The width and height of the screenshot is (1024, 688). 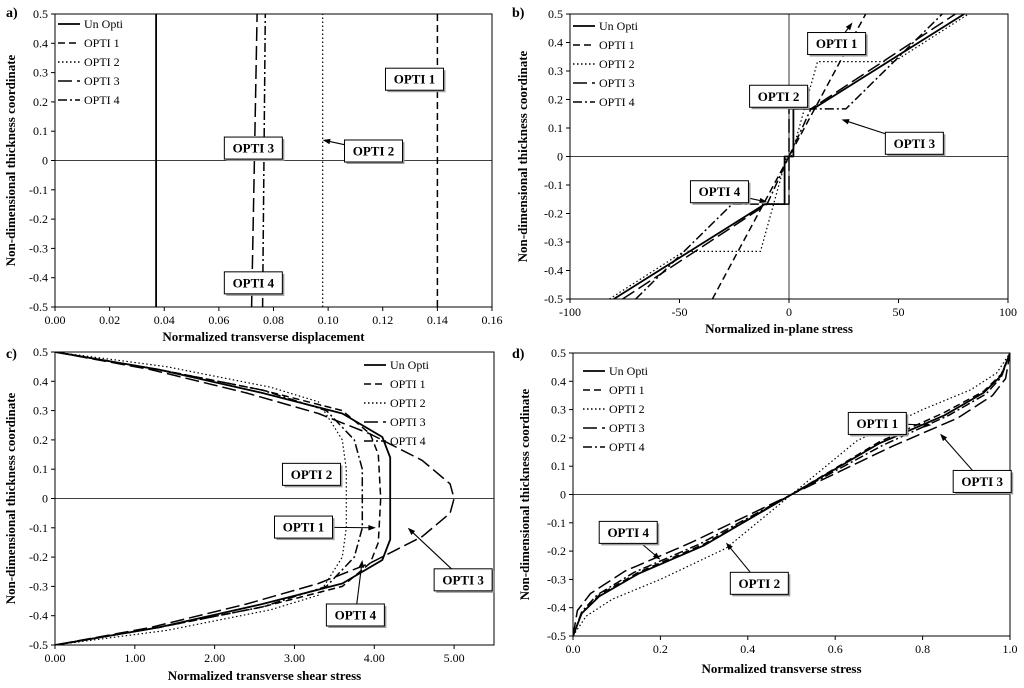 I want to click on y-tick-label: 0.3, so click(x=40, y=73).